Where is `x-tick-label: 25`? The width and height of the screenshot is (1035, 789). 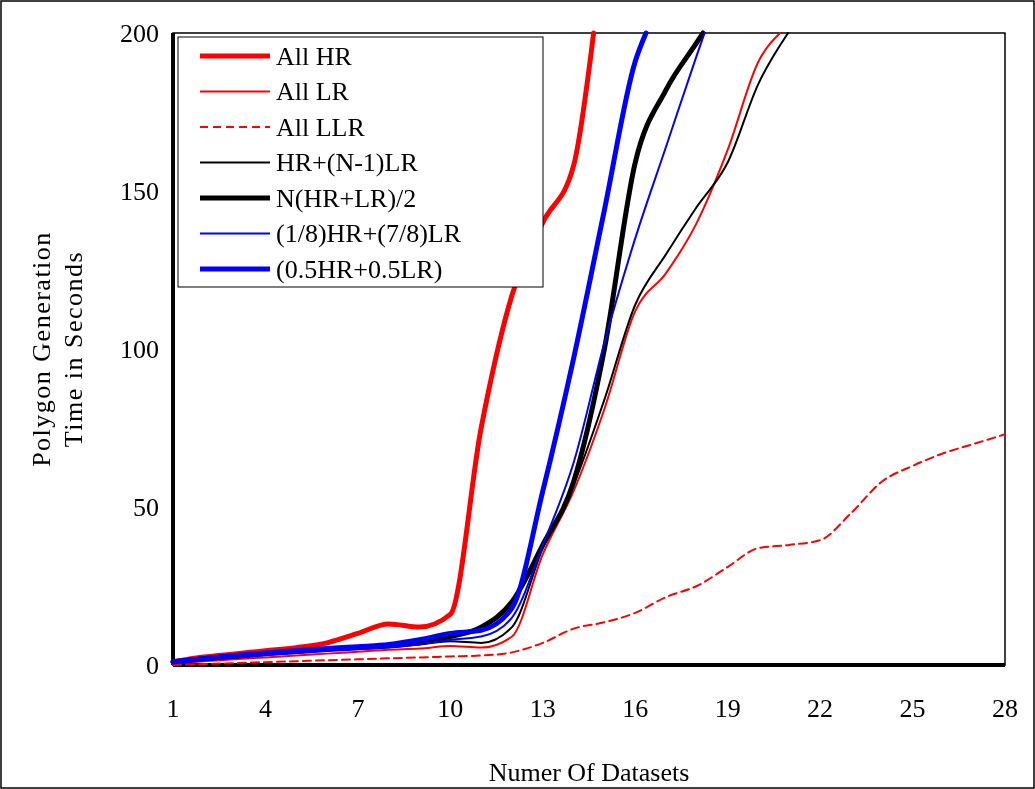 x-tick-label: 25 is located at coordinates (912, 708).